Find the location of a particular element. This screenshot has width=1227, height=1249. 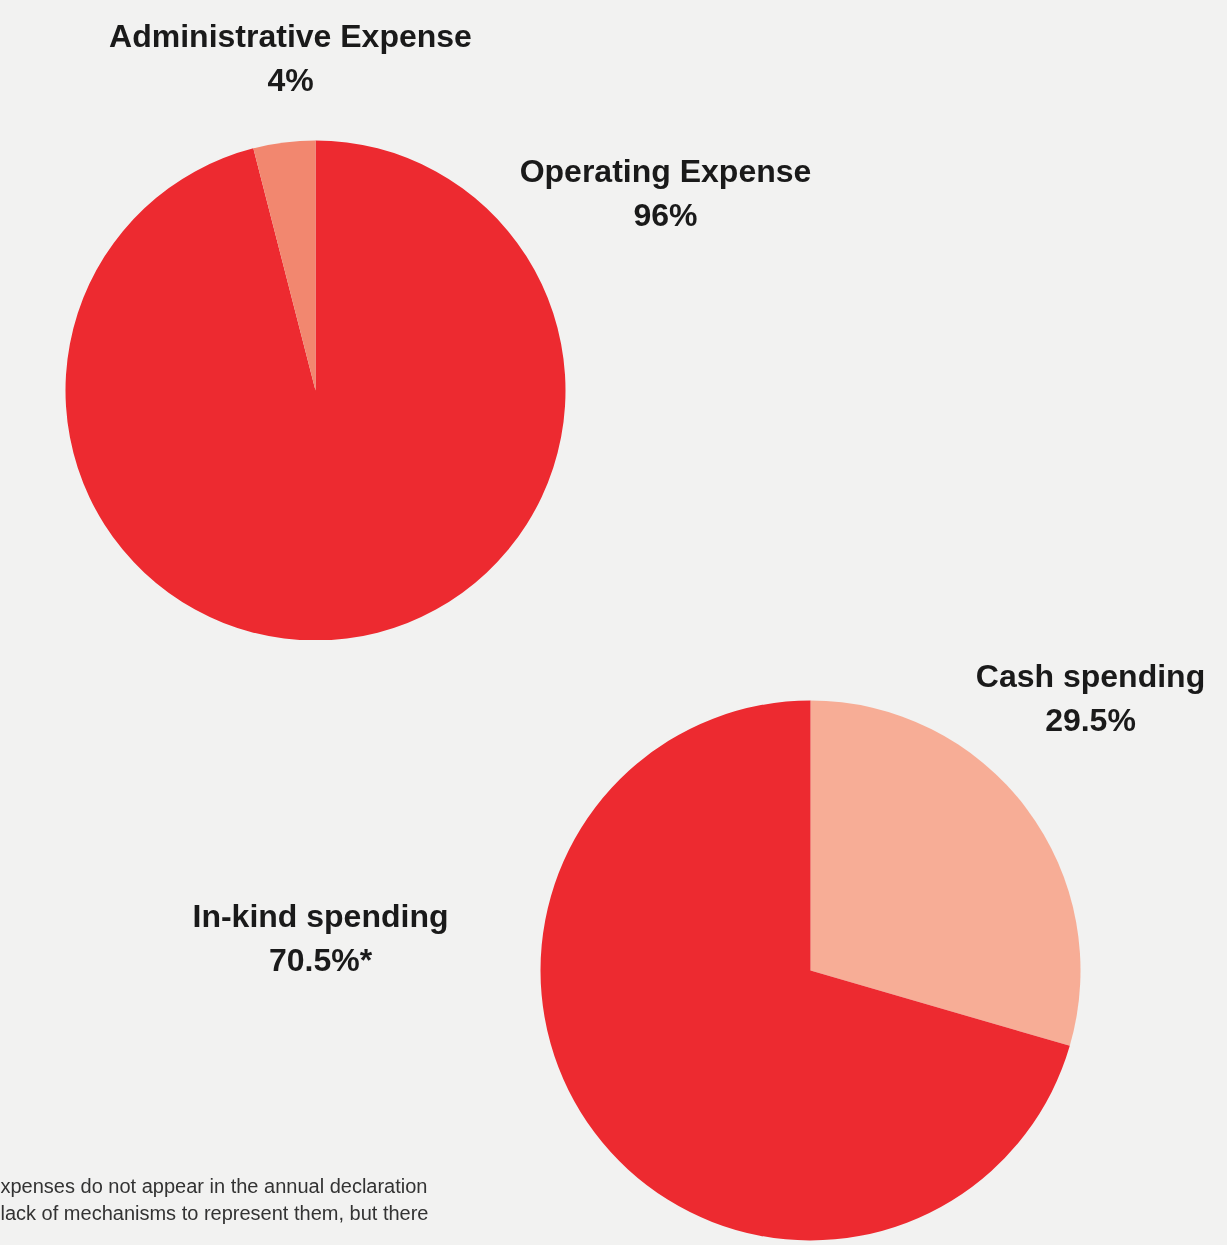

slice-label: In-kind spending is located at coordinates (320, 915).